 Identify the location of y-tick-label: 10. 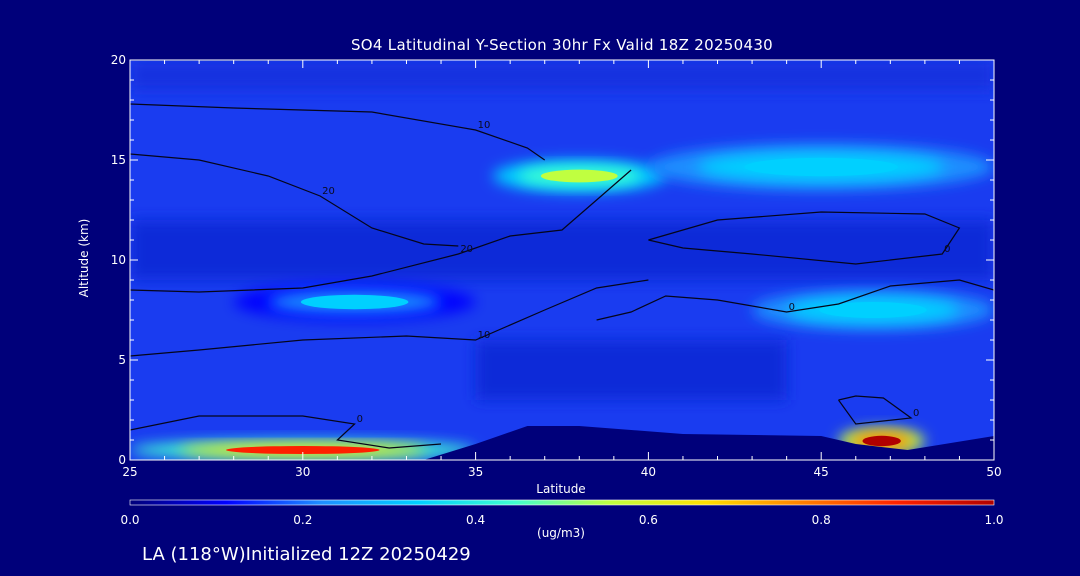
(118, 260).